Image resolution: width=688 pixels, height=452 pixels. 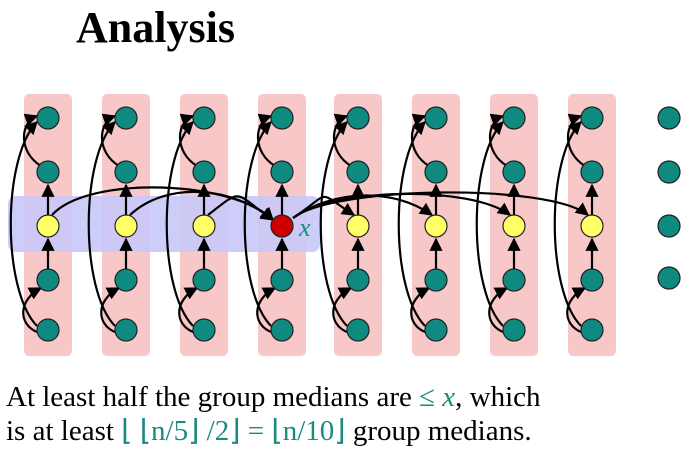 I want to click on caption-text: , which, so click(x=498, y=397).